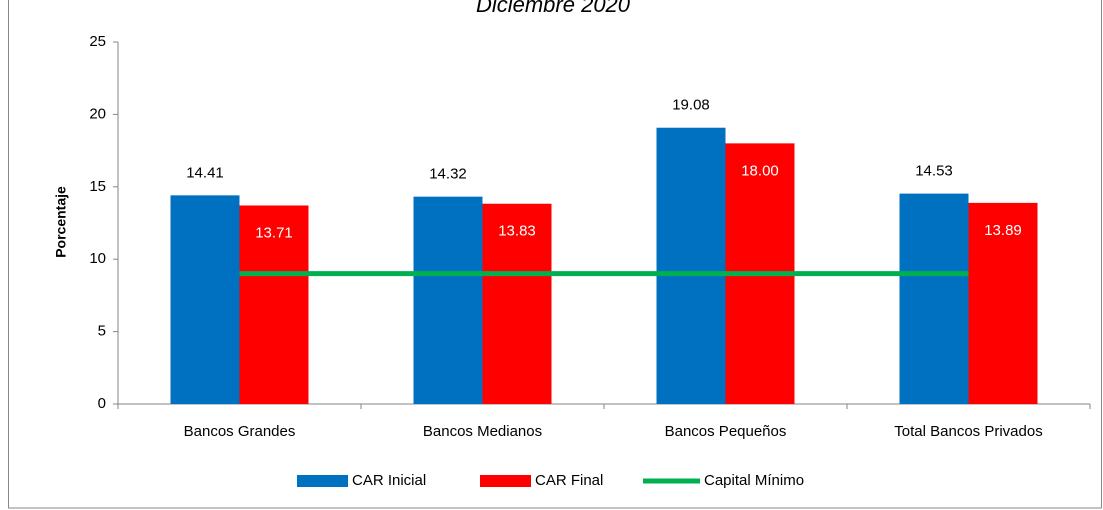 Image resolution: width=1103 pixels, height=510 pixels. What do you see at coordinates (934, 171) in the screenshot?
I see `value-label: 14.53` at bounding box center [934, 171].